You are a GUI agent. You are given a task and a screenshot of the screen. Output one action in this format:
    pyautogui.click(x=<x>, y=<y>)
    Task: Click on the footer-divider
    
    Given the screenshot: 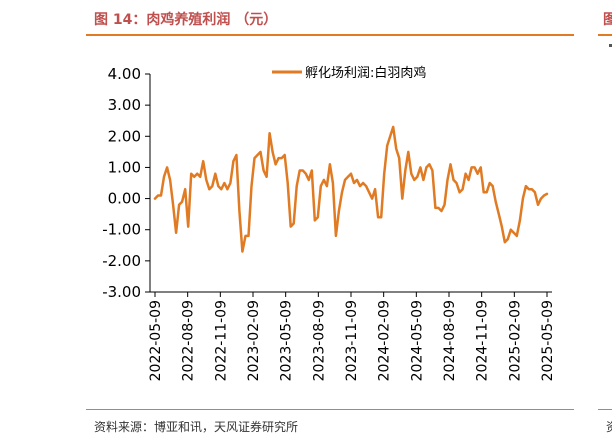 What is the action you would take?
    pyautogui.click(x=330, y=409)
    